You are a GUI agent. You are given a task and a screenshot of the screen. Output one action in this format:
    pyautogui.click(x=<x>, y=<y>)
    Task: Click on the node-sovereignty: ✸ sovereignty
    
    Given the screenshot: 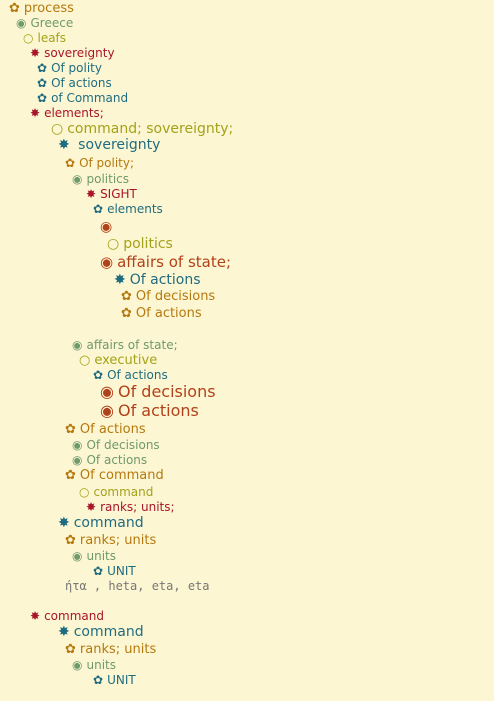 What is the action you would take?
    pyautogui.click(x=72, y=53)
    